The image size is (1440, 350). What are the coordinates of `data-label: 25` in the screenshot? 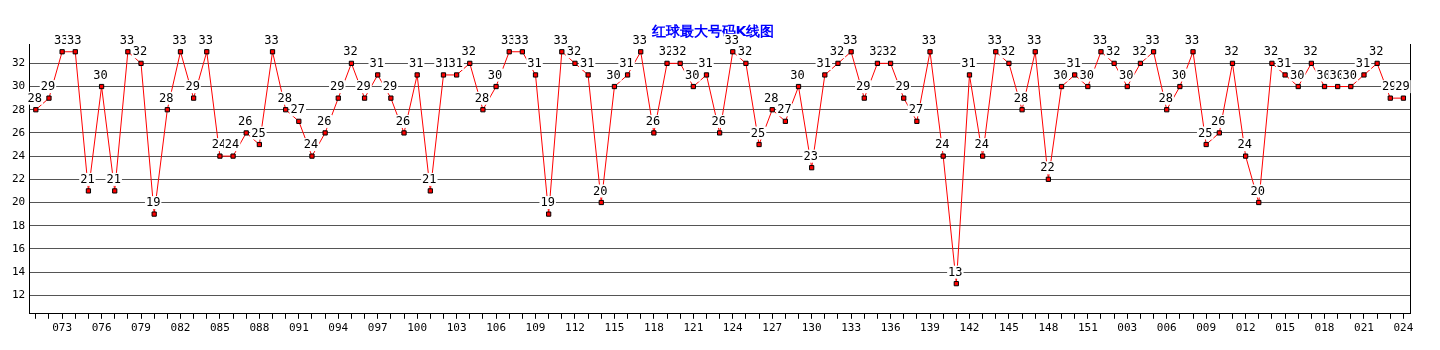 It's located at (758, 132).